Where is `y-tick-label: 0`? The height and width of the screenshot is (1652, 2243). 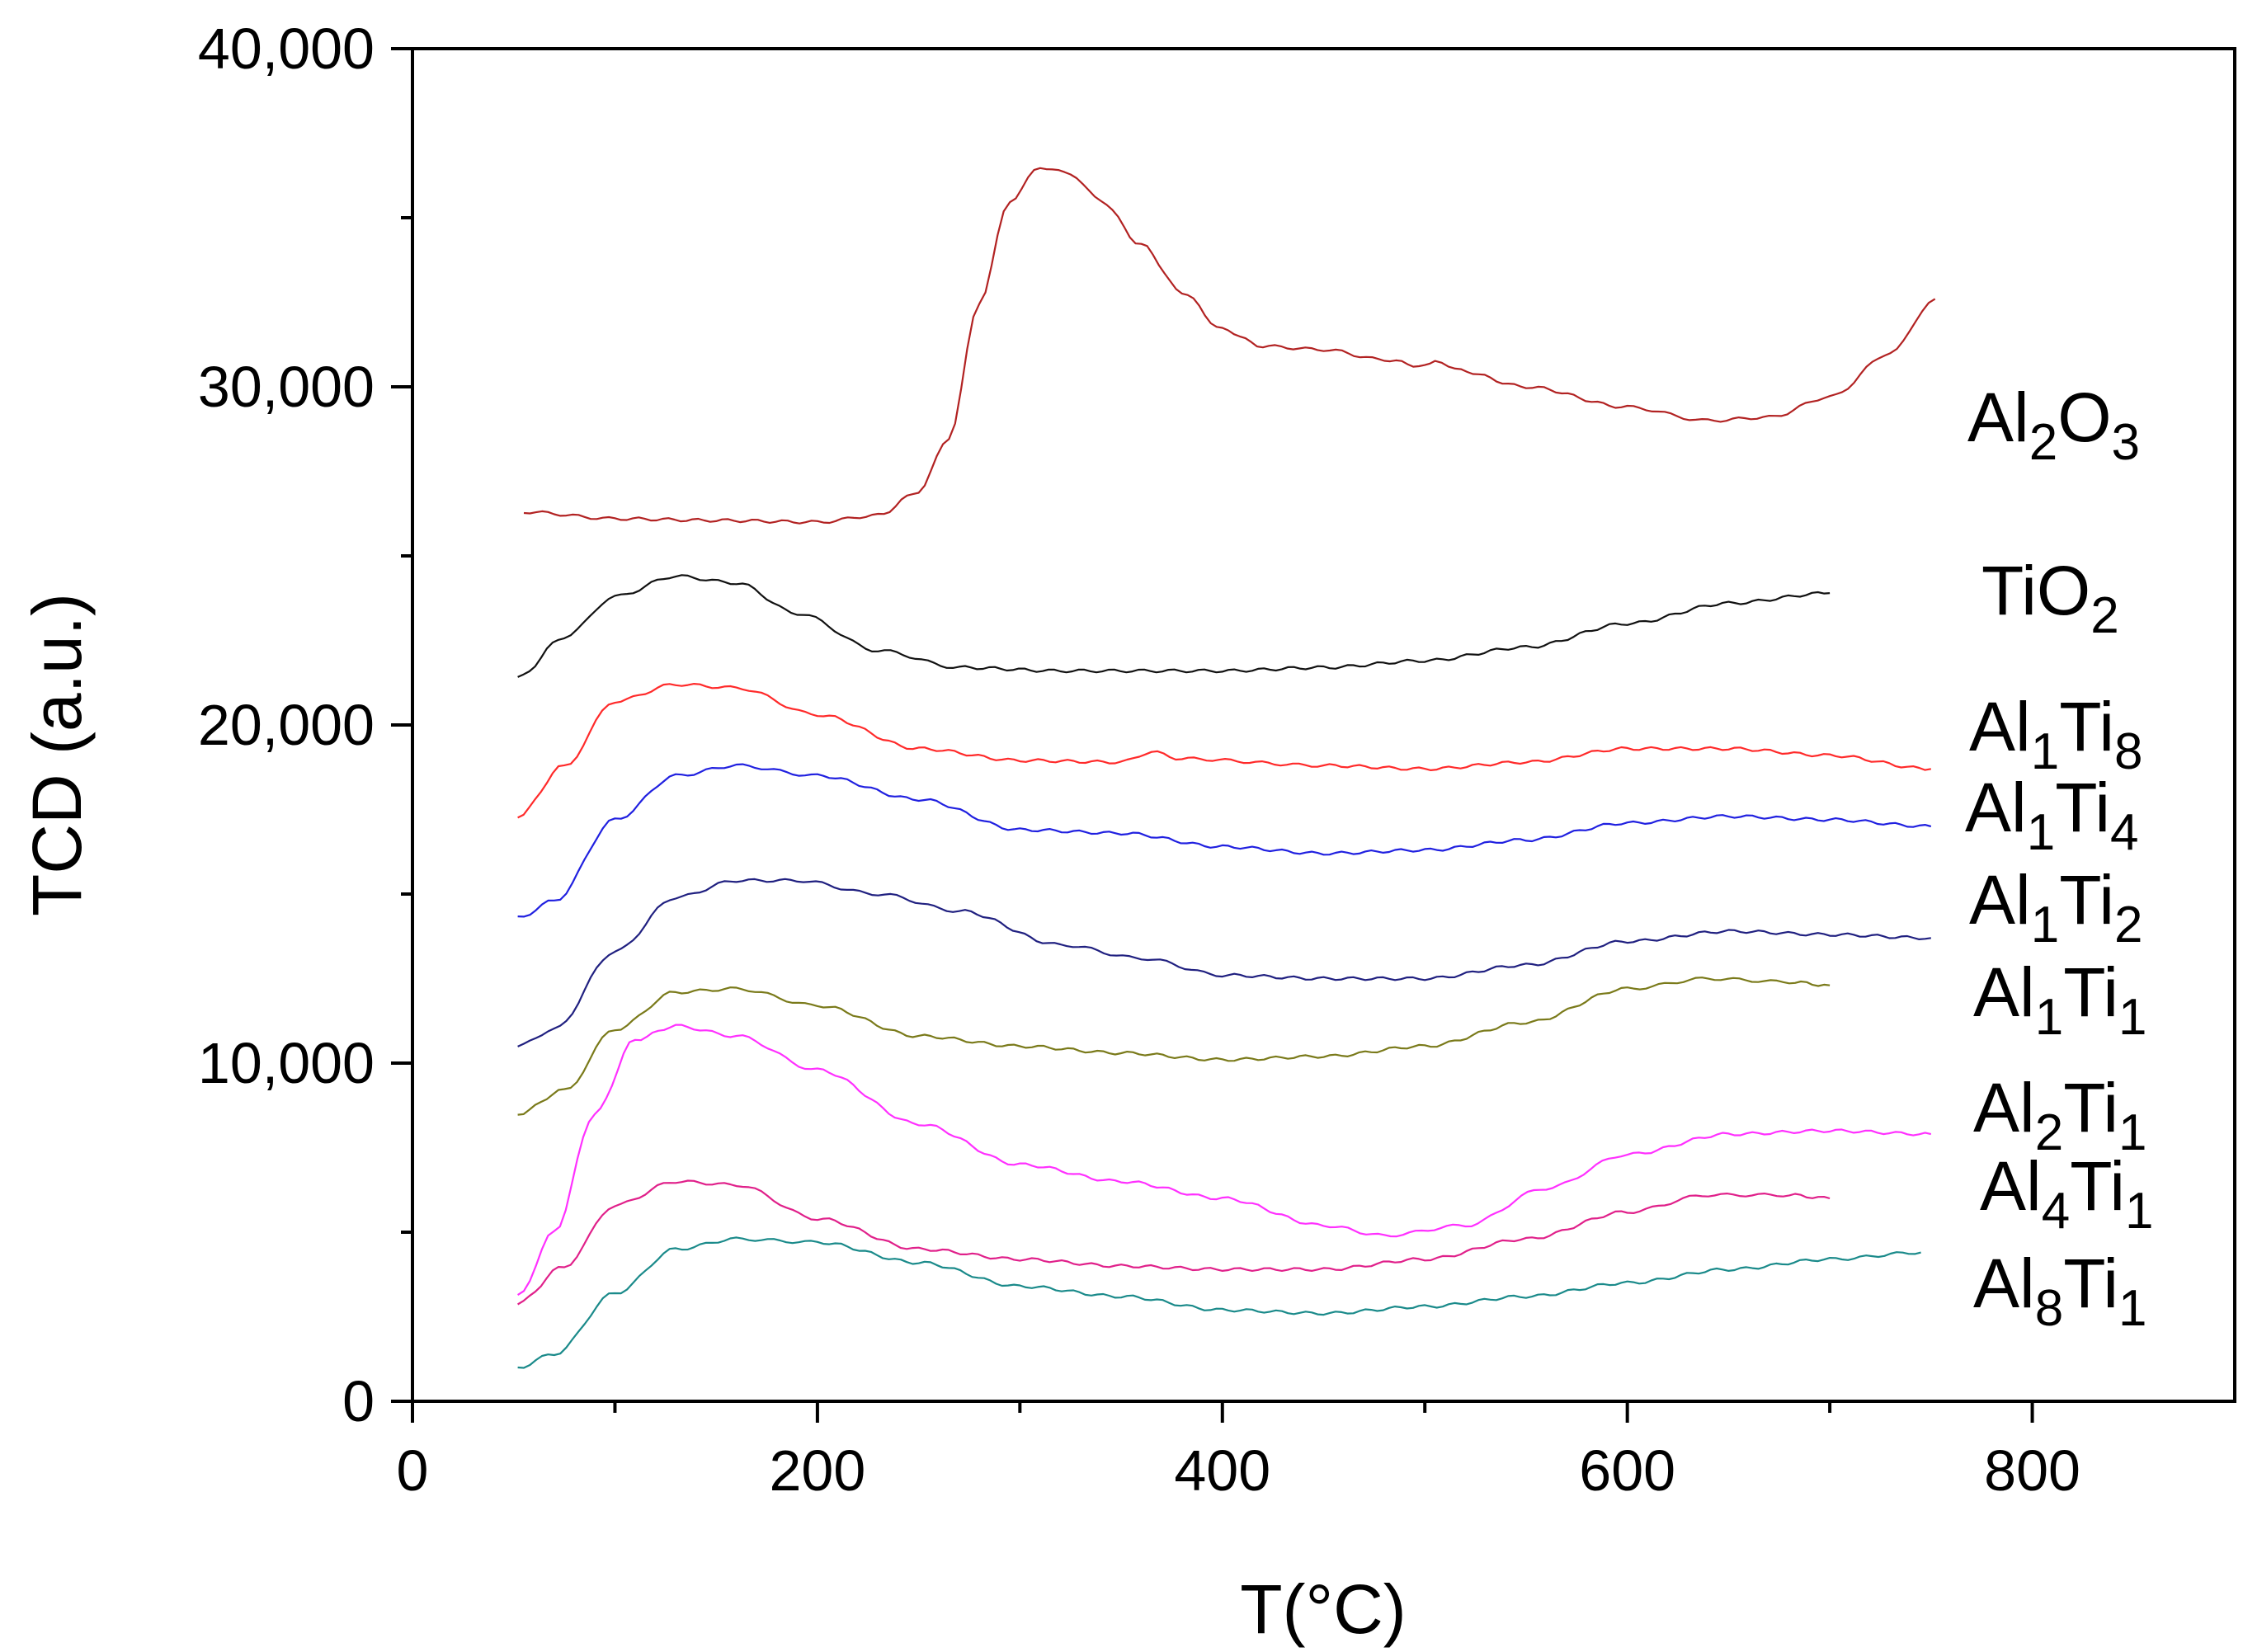 y-tick-label: 0 is located at coordinates (358, 1401).